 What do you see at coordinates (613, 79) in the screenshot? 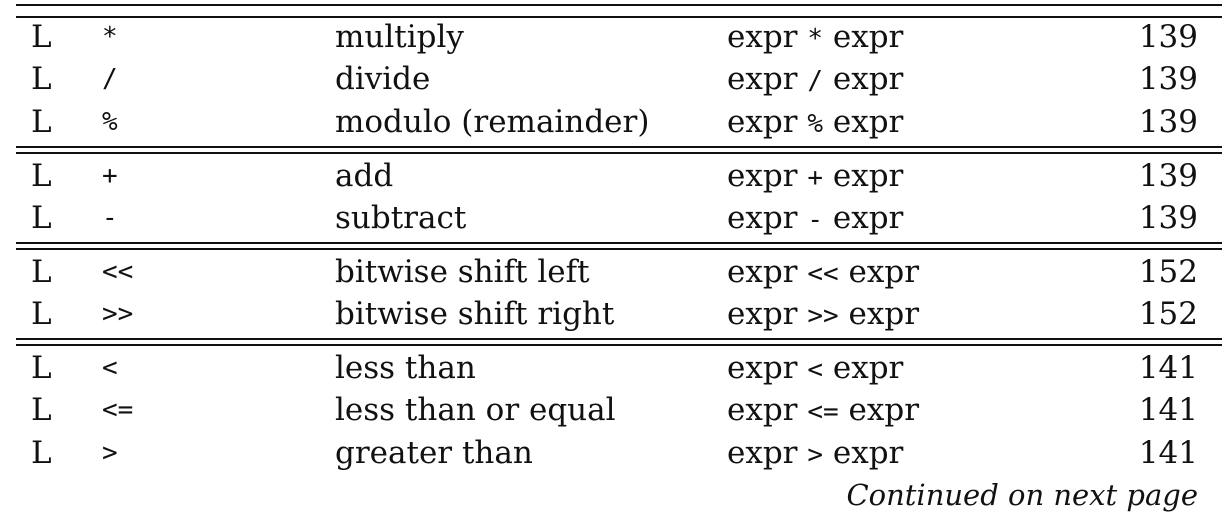
I see `table-row: L / divide expr / expr 139` at bounding box center [613, 79].